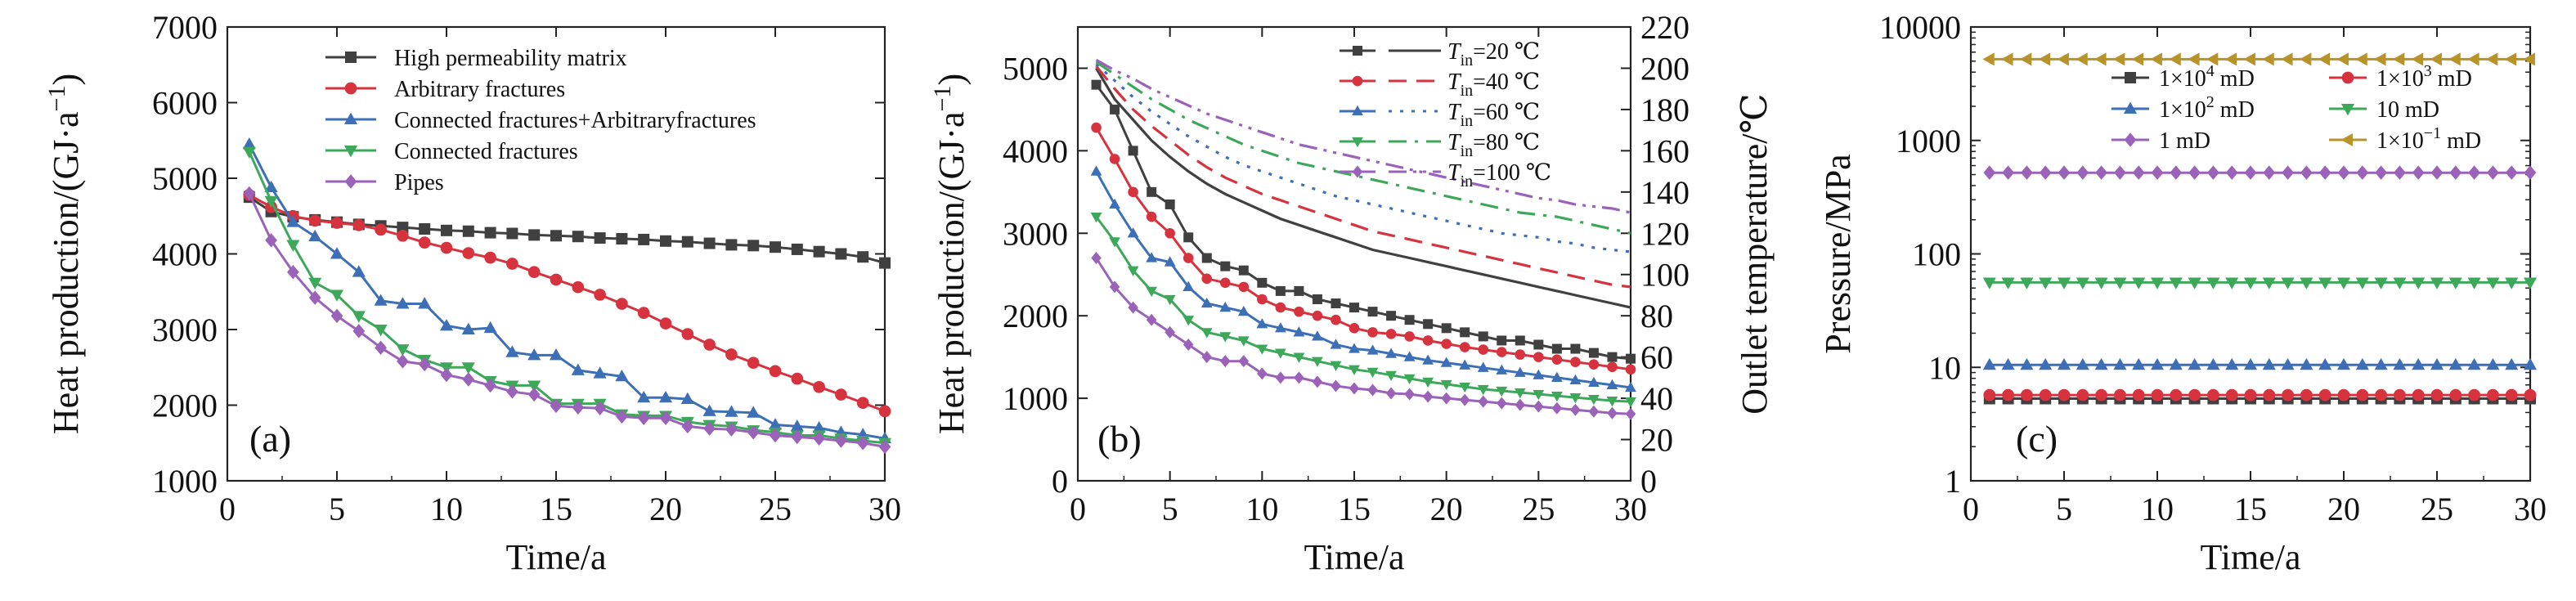  I want to click on y-tick-label: 2000, so click(185, 406).